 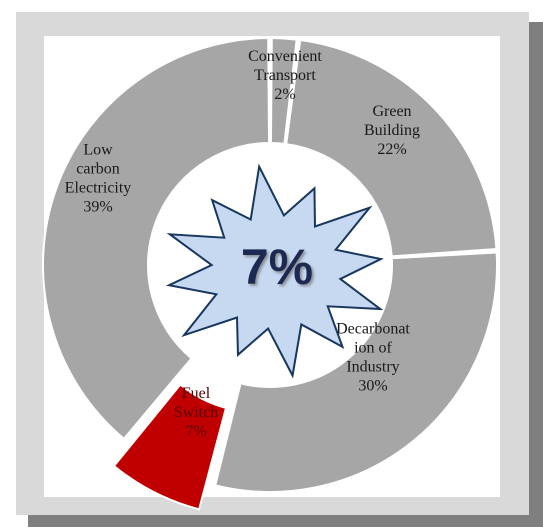 What do you see at coordinates (196, 393) in the screenshot?
I see `segment-label-line: Fuel` at bounding box center [196, 393].